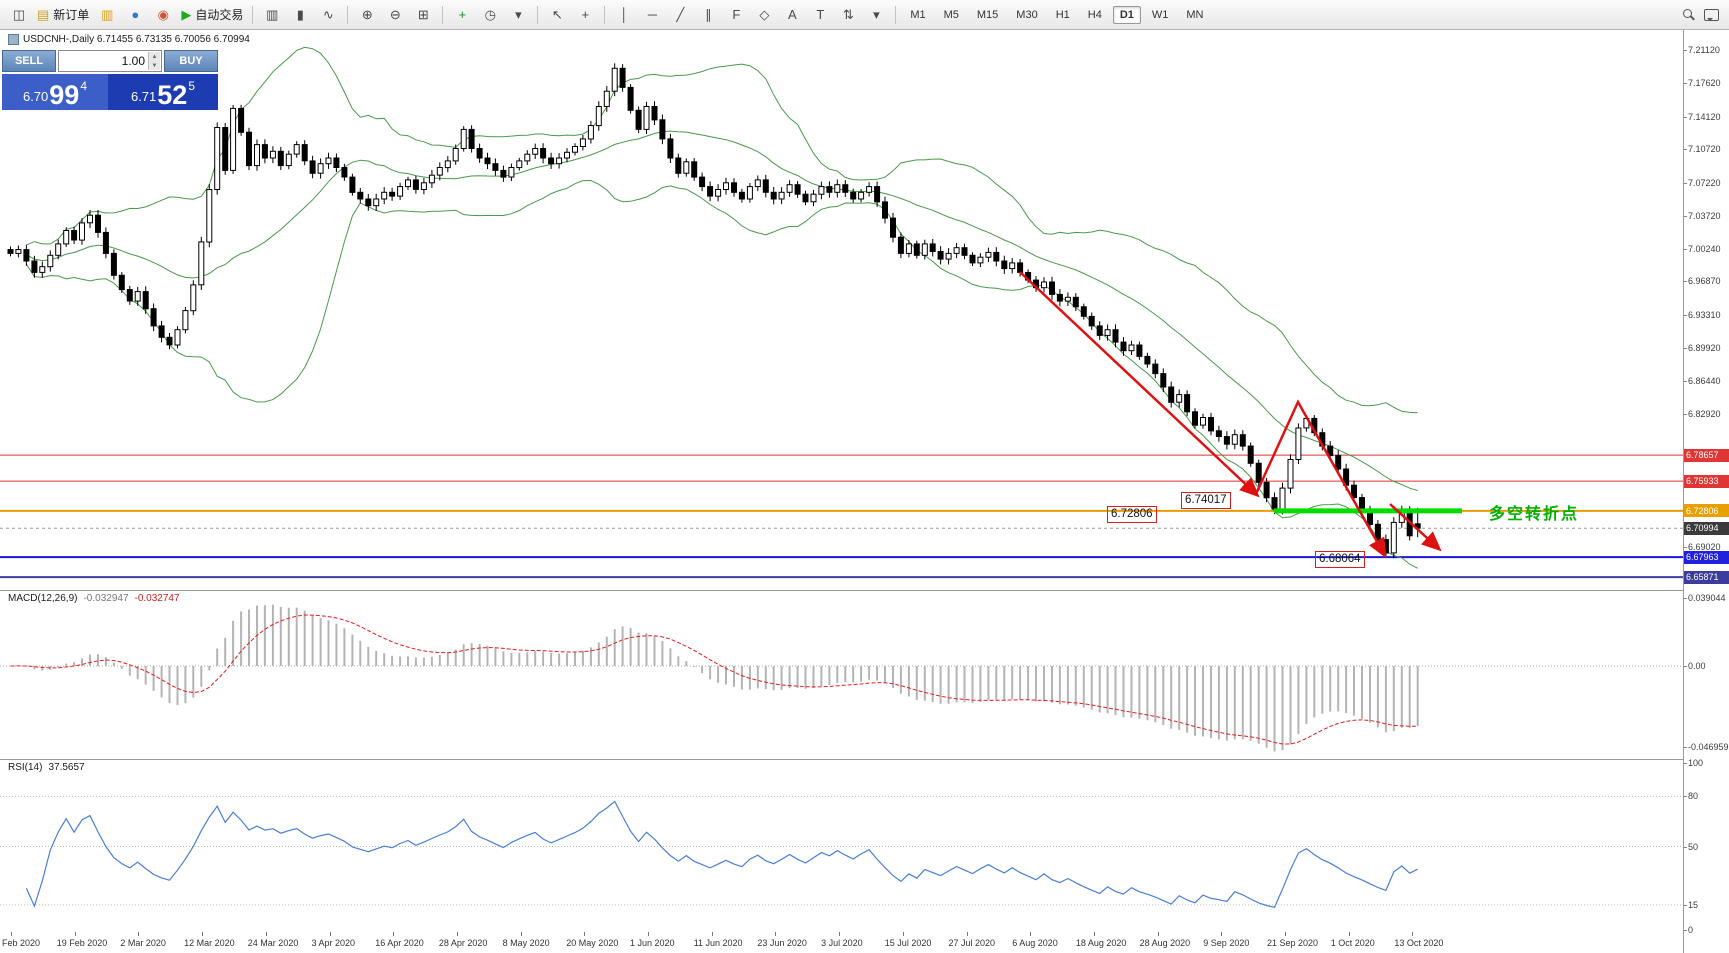  What do you see at coordinates (328, 14) in the screenshot?
I see `line-chart-icon: ∿` at bounding box center [328, 14].